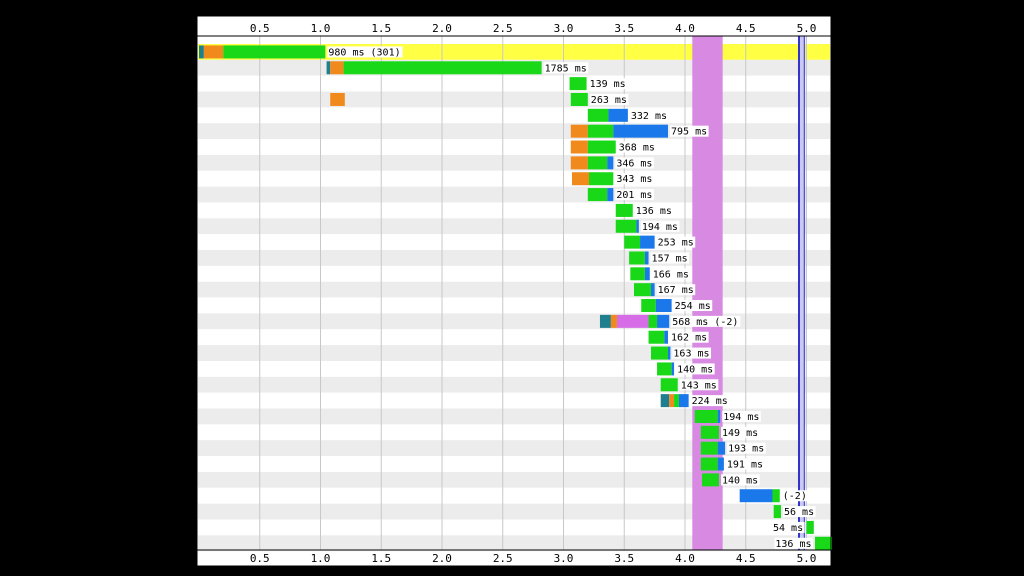 The image size is (1024, 576). I want to click on request-duration-label: 368 ms, so click(637, 148).